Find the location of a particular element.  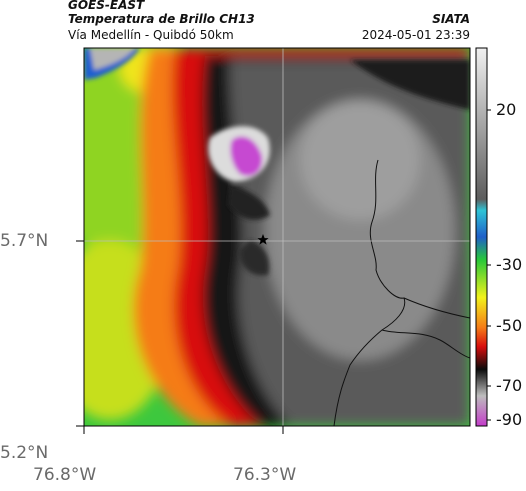

colorbar is located at coordinates (483, 237).